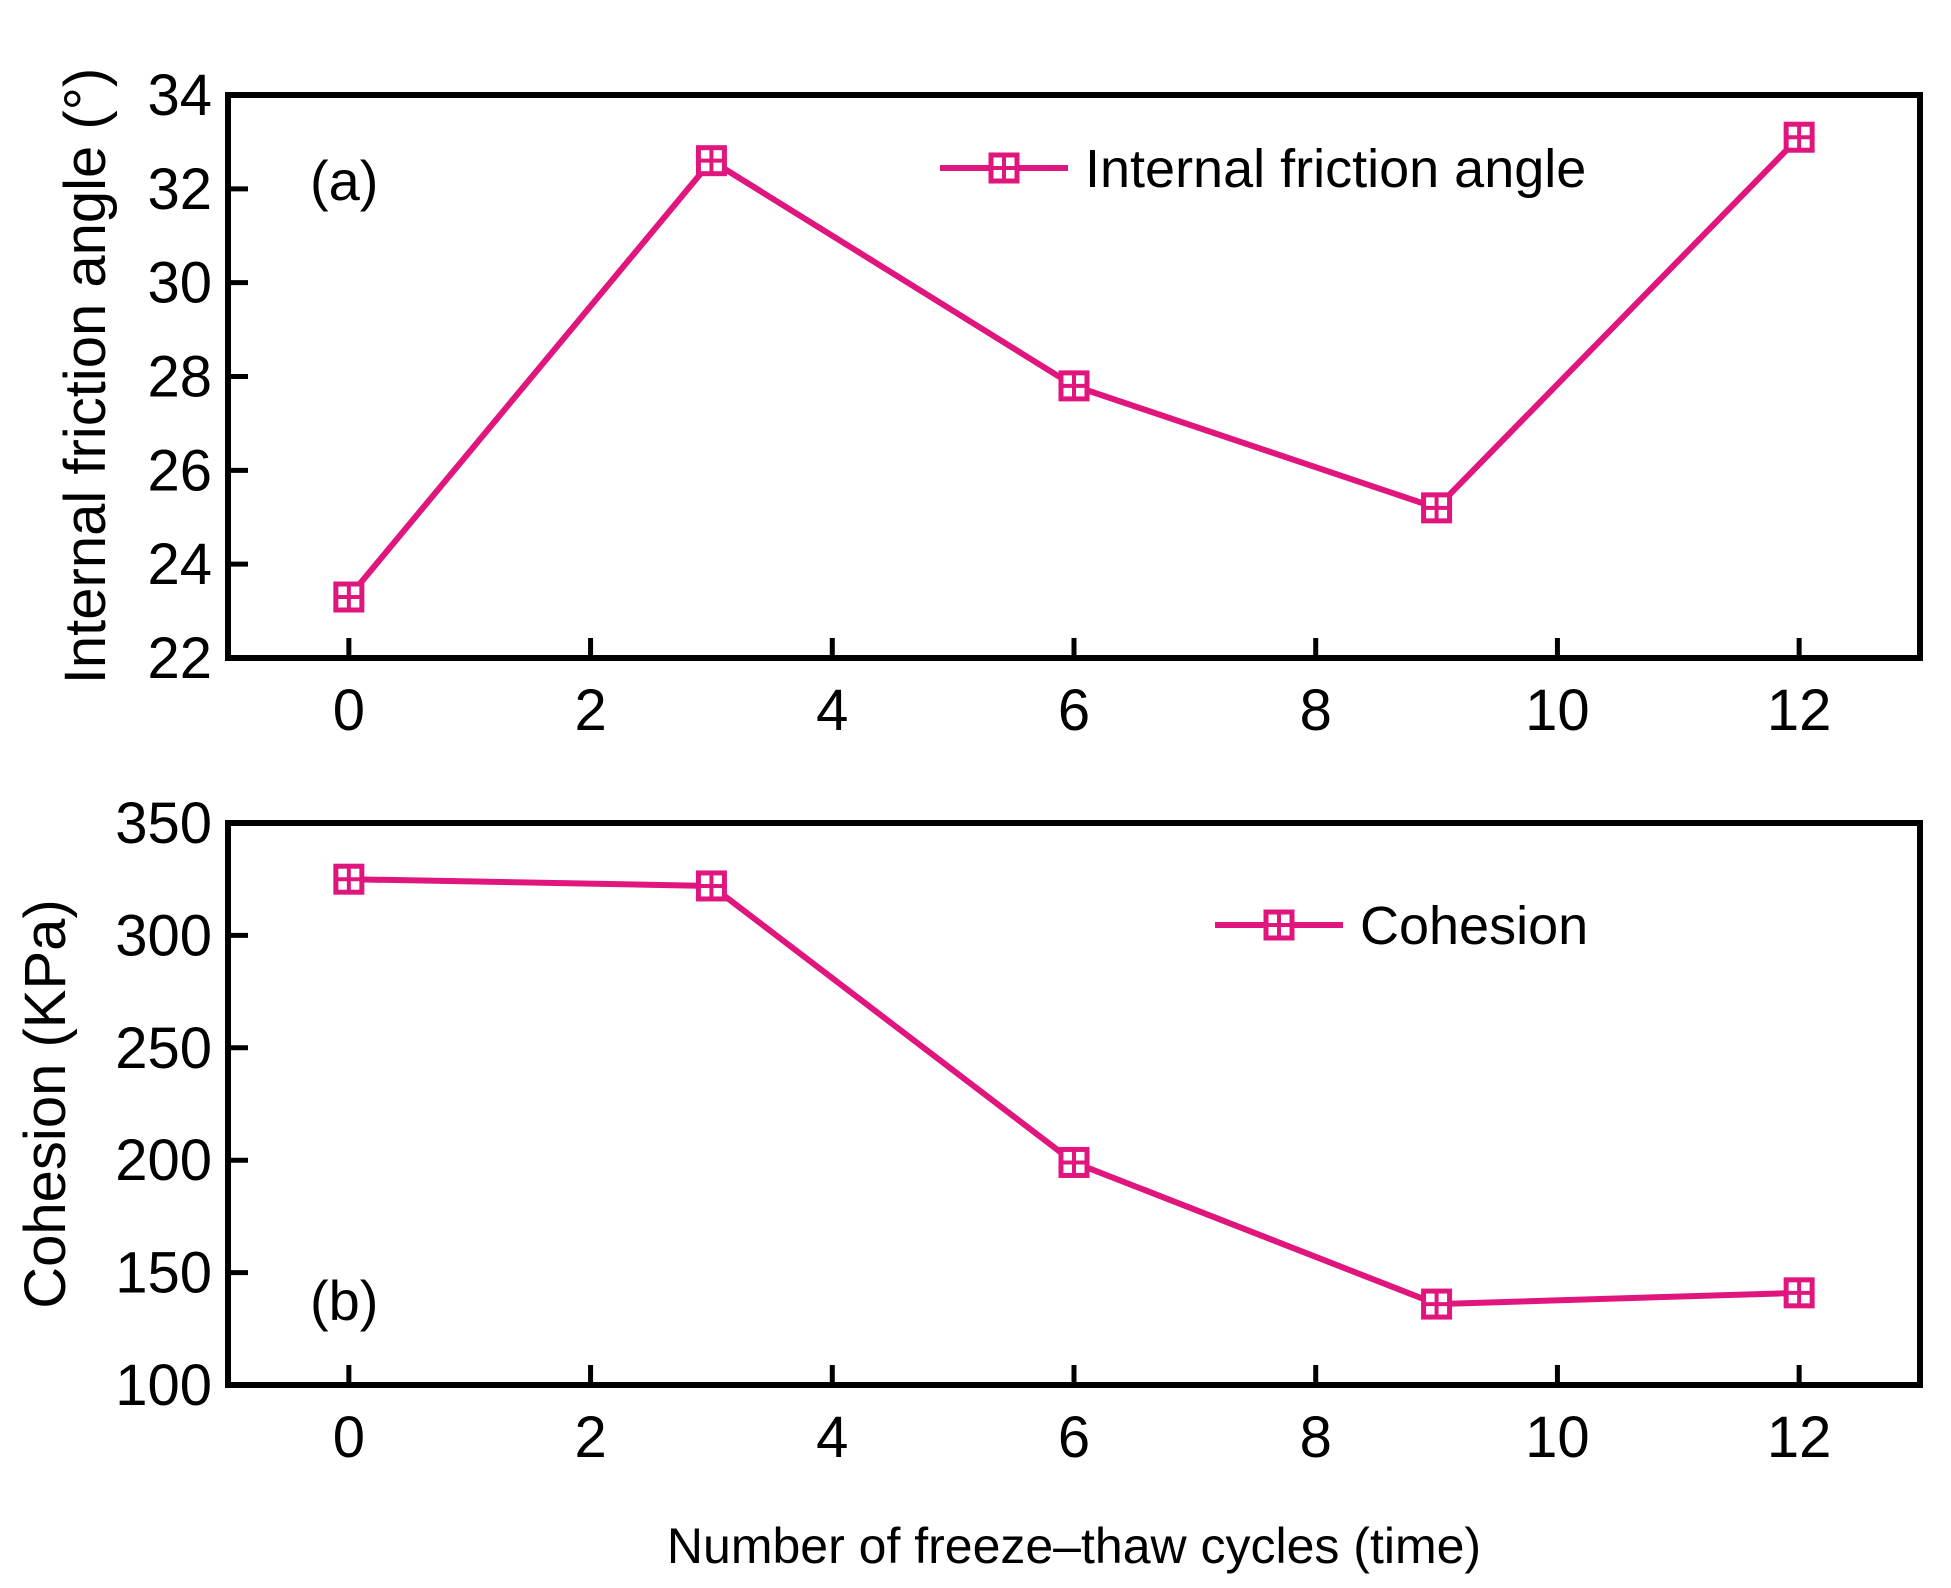 This screenshot has height=1588, width=1951. I want to click on panel-b-xtick-label: 10, so click(1557, 1437).